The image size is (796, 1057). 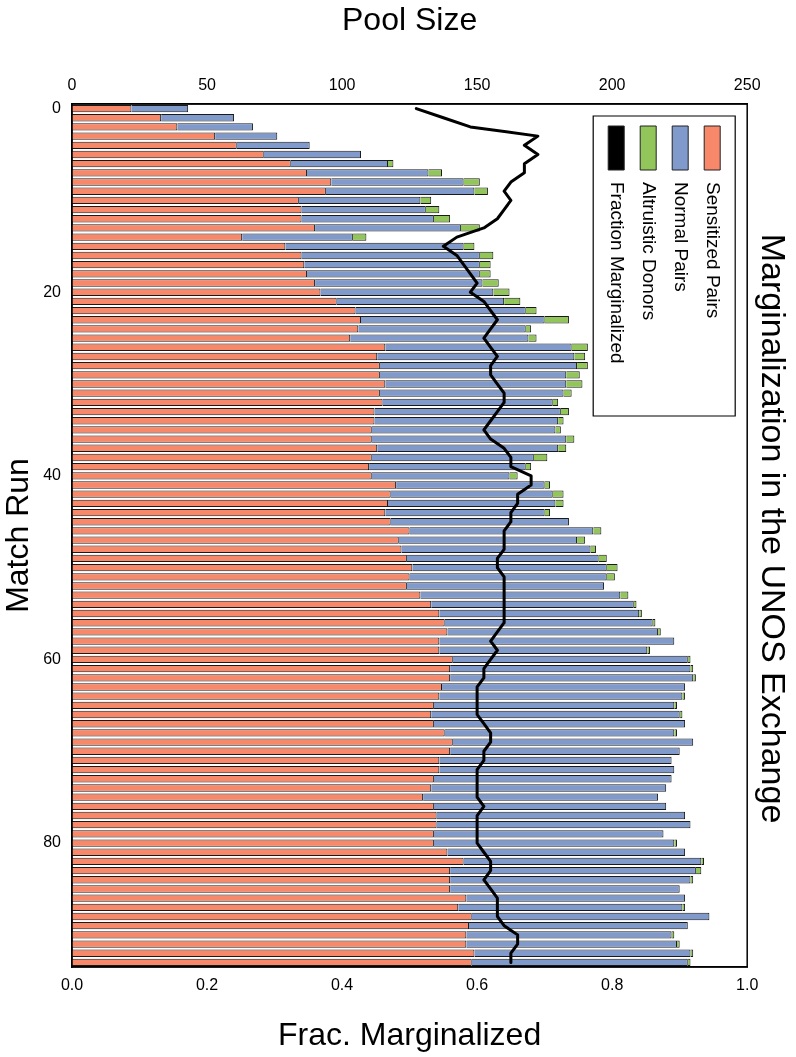 What do you see at coordinates (649, 251) in the screenshot?
I see `legend-label: Altruistic Donors` at bounding box center [649, 251].